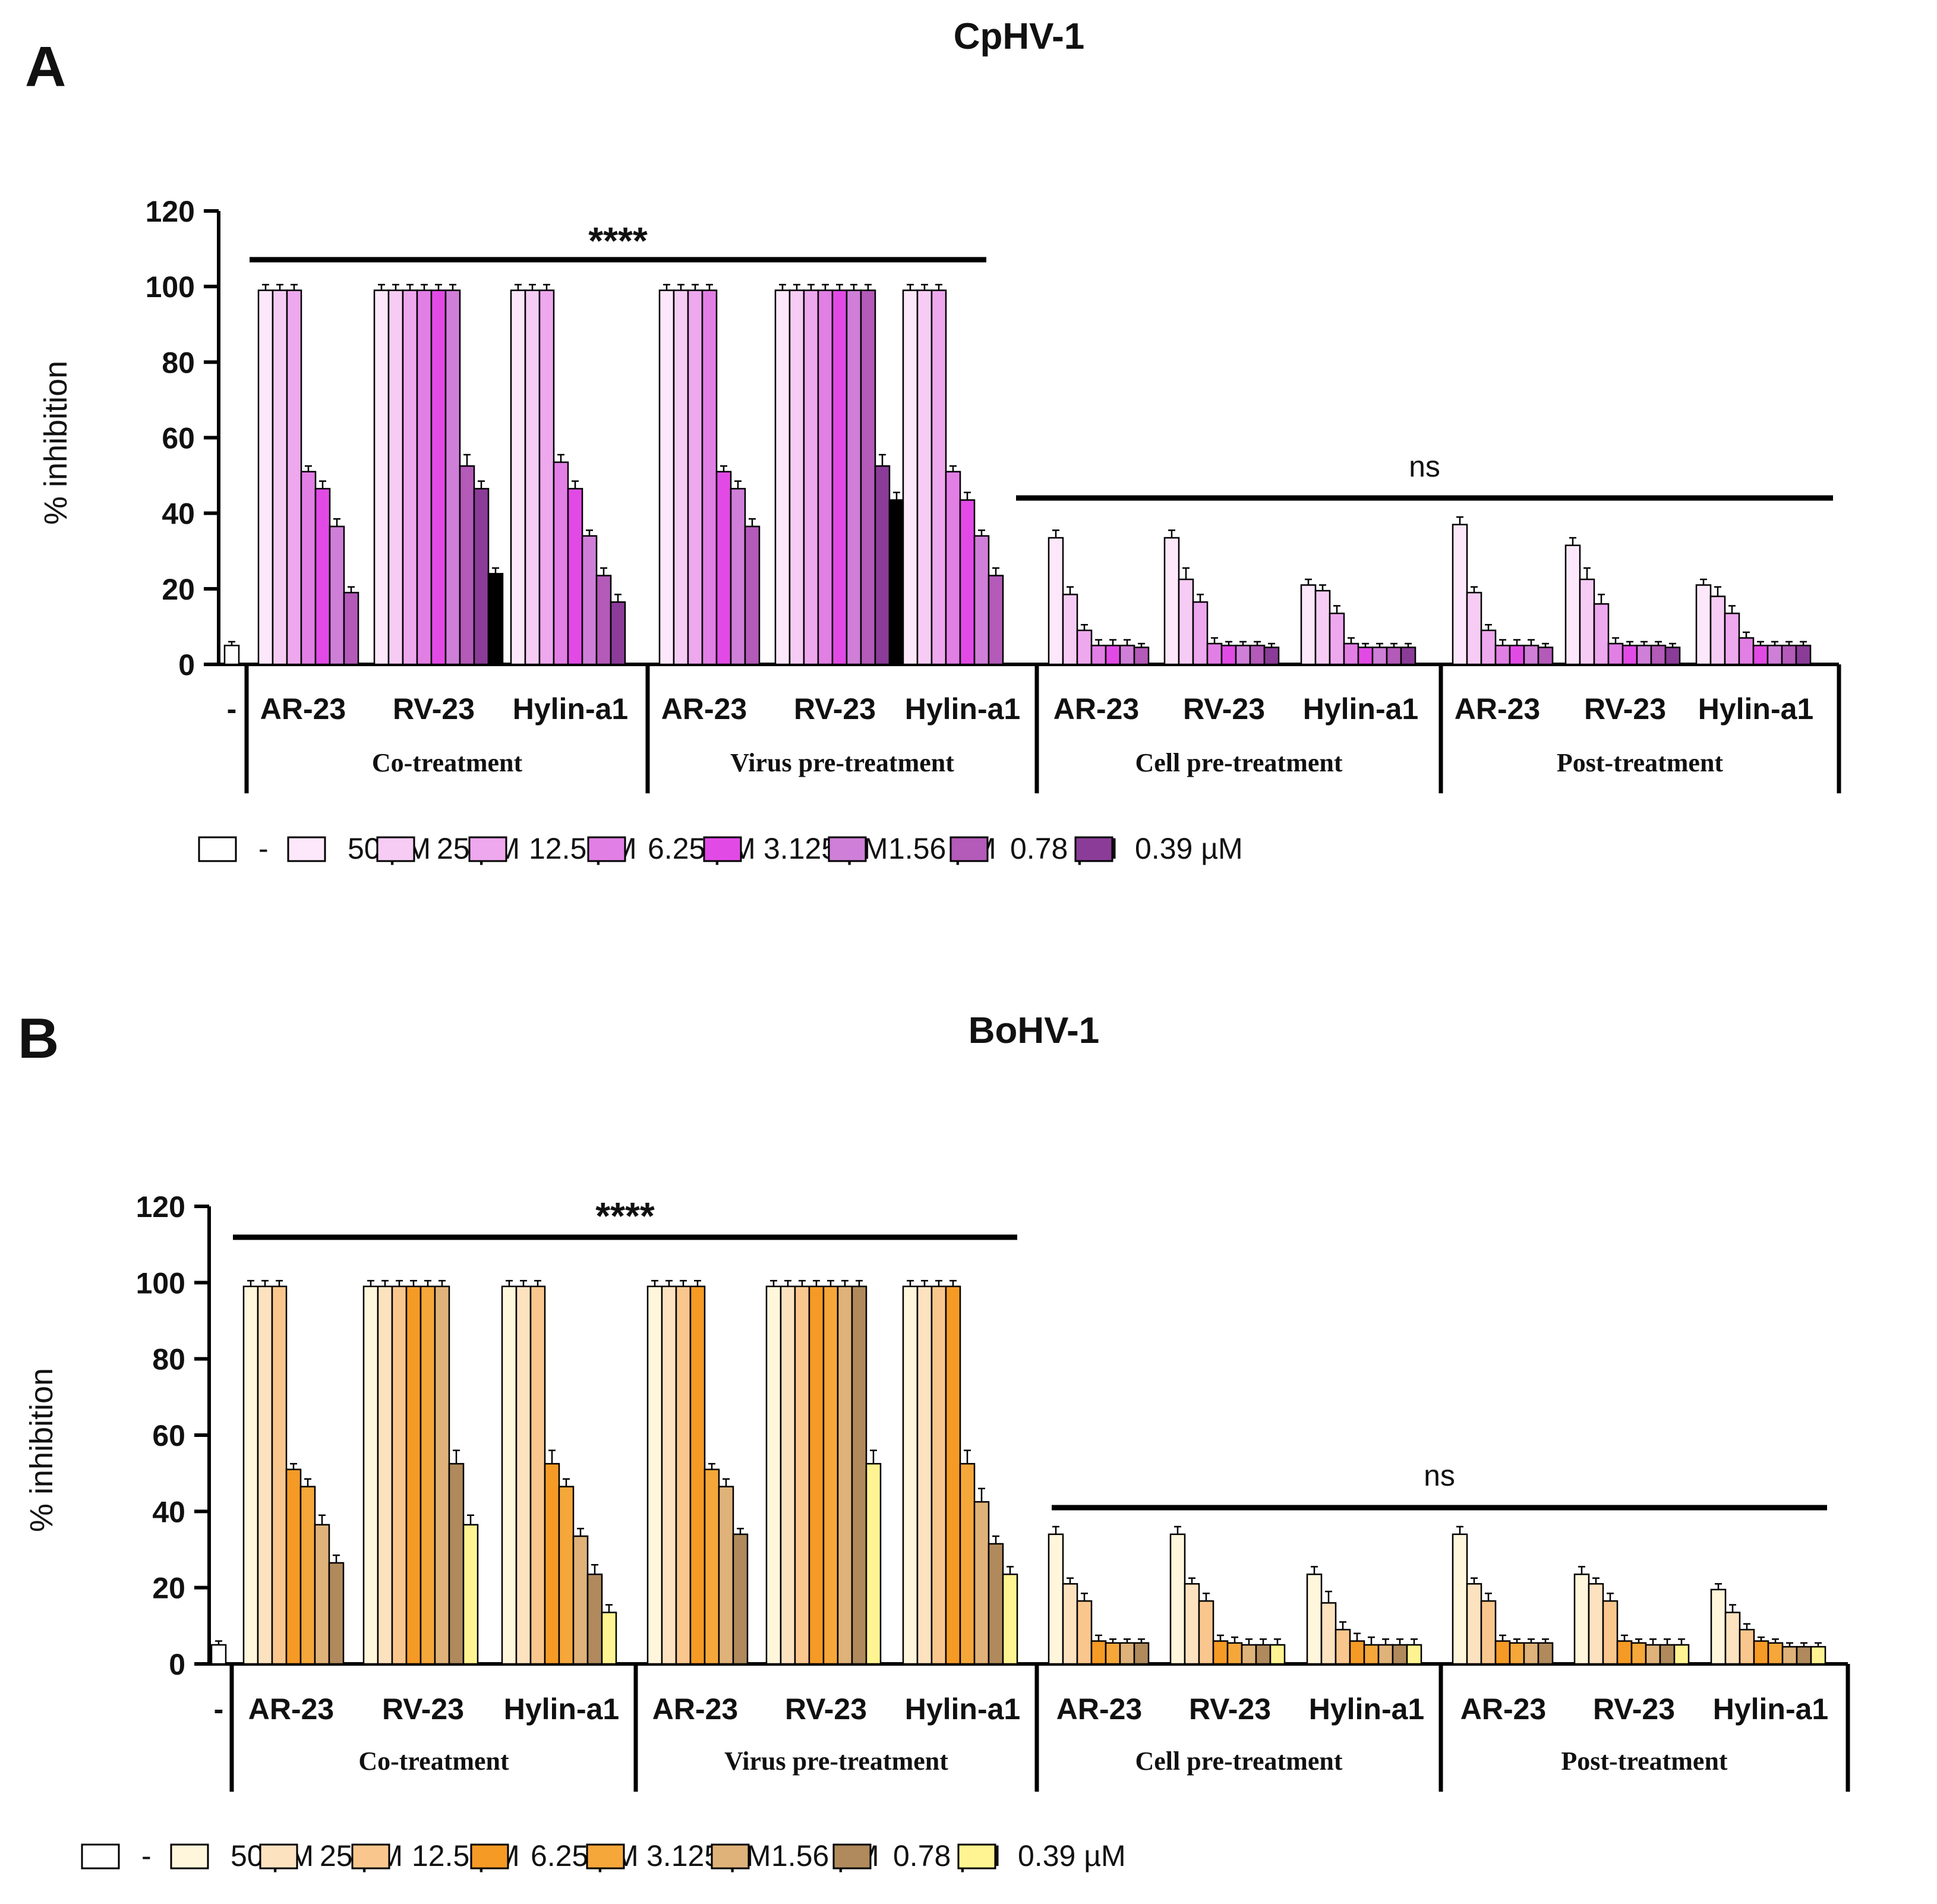 Image resolution: width=1937 pixels, height=1904 pixels. I want to click on y-tick-label: 120, so click(170, 211).